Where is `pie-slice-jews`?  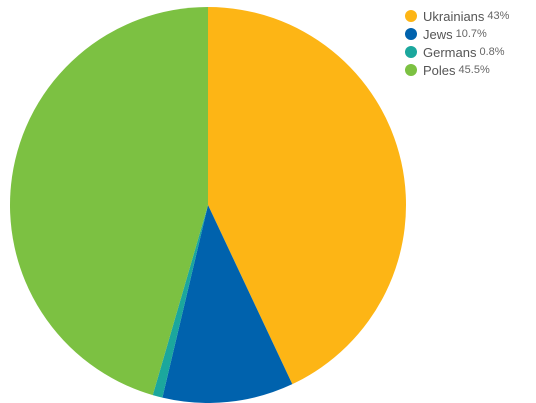 pie-slice-jews is located at coordinates (227, 304).